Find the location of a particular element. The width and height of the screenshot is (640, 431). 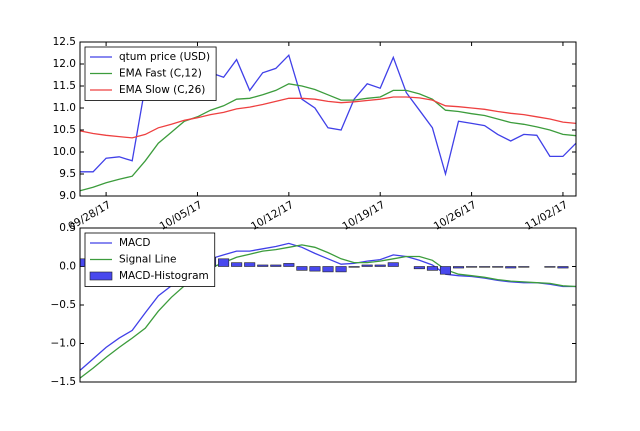

y-tick-label: 9.5 is located at coordinates (67, 174).